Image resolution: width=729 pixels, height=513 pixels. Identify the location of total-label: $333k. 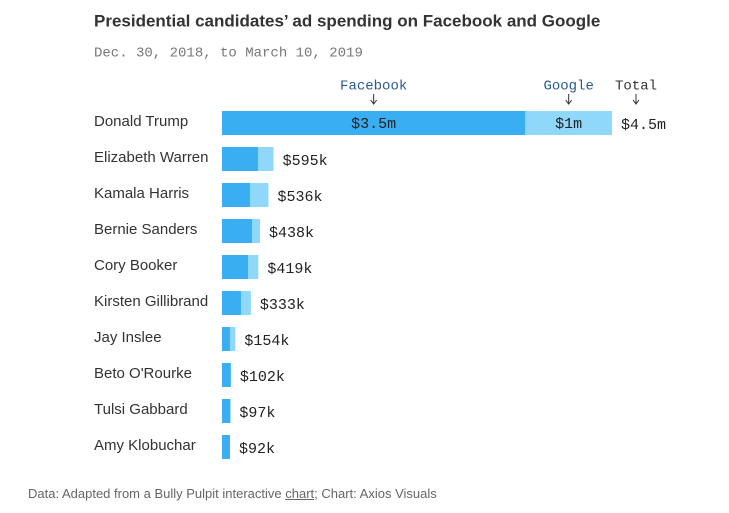
(282, 305).